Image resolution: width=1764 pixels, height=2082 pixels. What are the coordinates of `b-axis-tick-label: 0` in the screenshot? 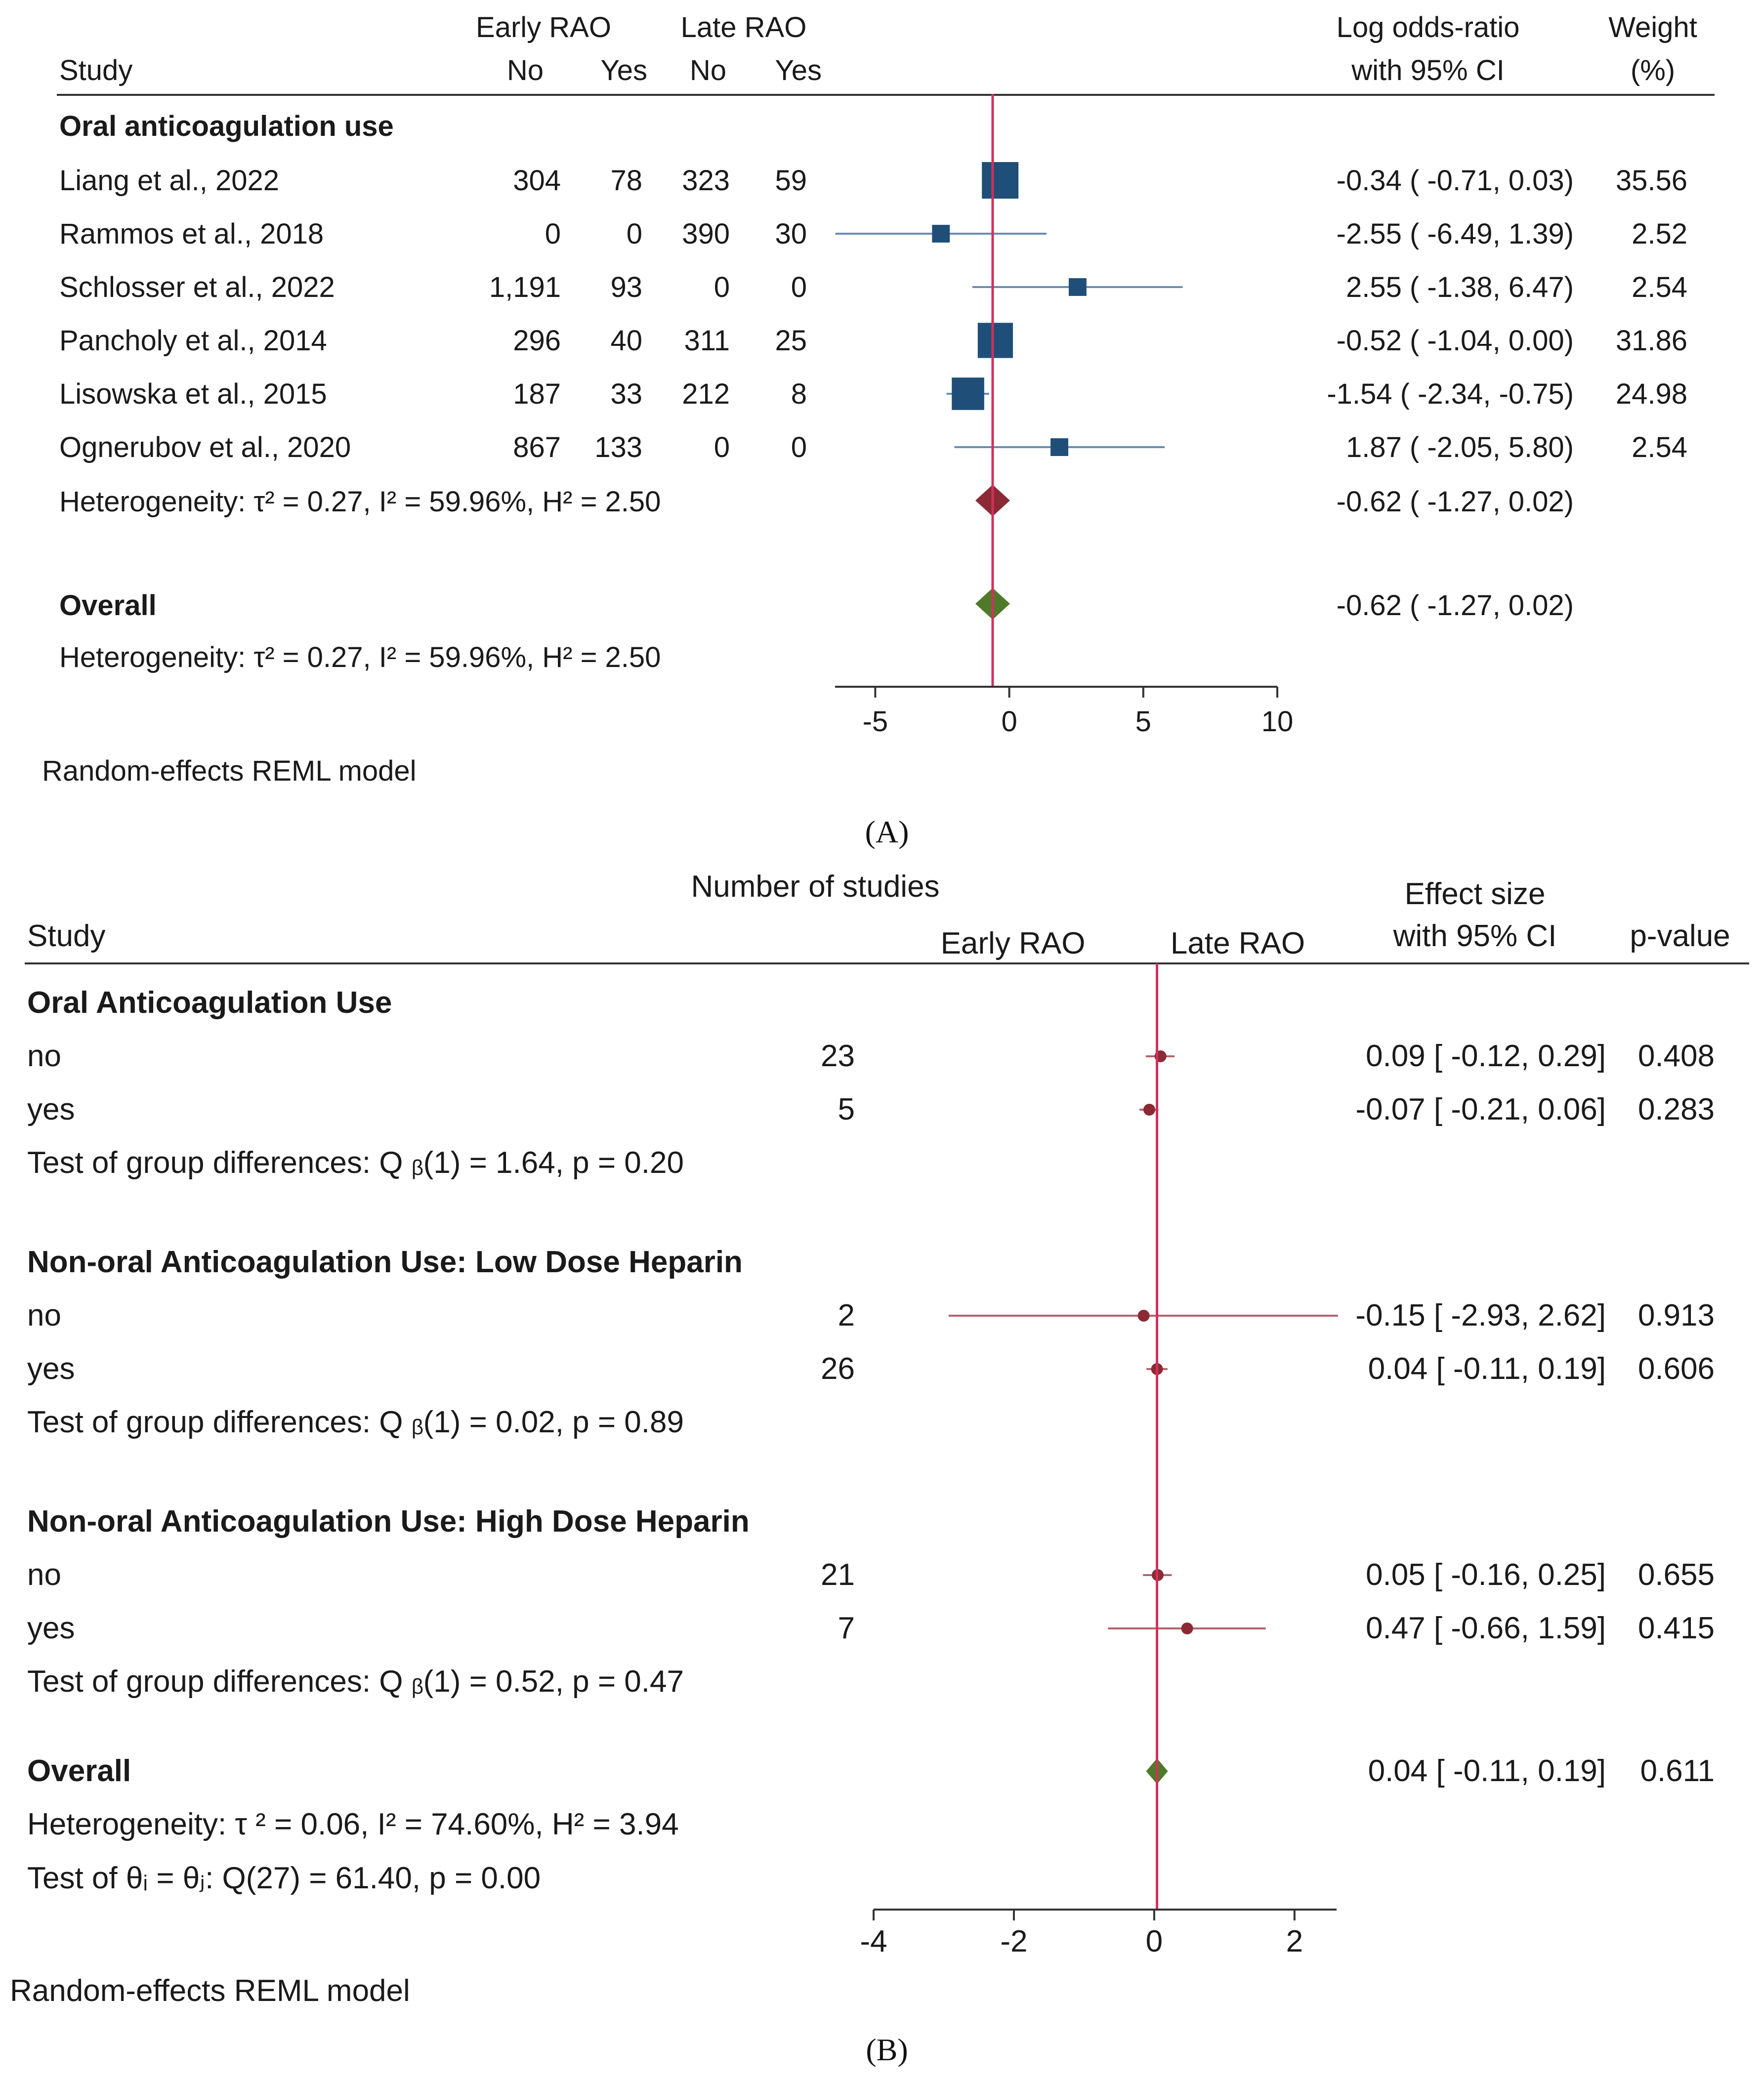 It's located at (1154, 1941).